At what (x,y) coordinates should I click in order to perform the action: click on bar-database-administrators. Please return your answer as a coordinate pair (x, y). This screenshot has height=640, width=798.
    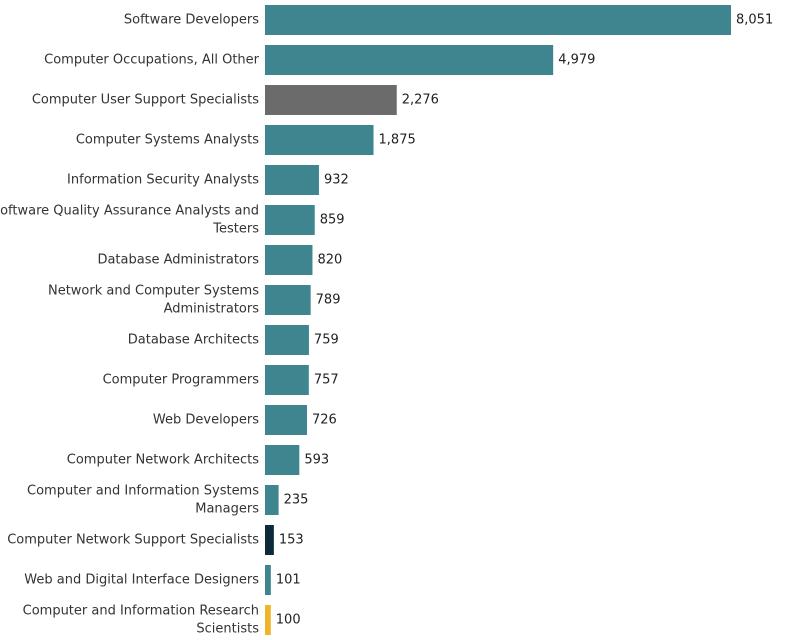
    Looking at the image, I should click on (289, 260).